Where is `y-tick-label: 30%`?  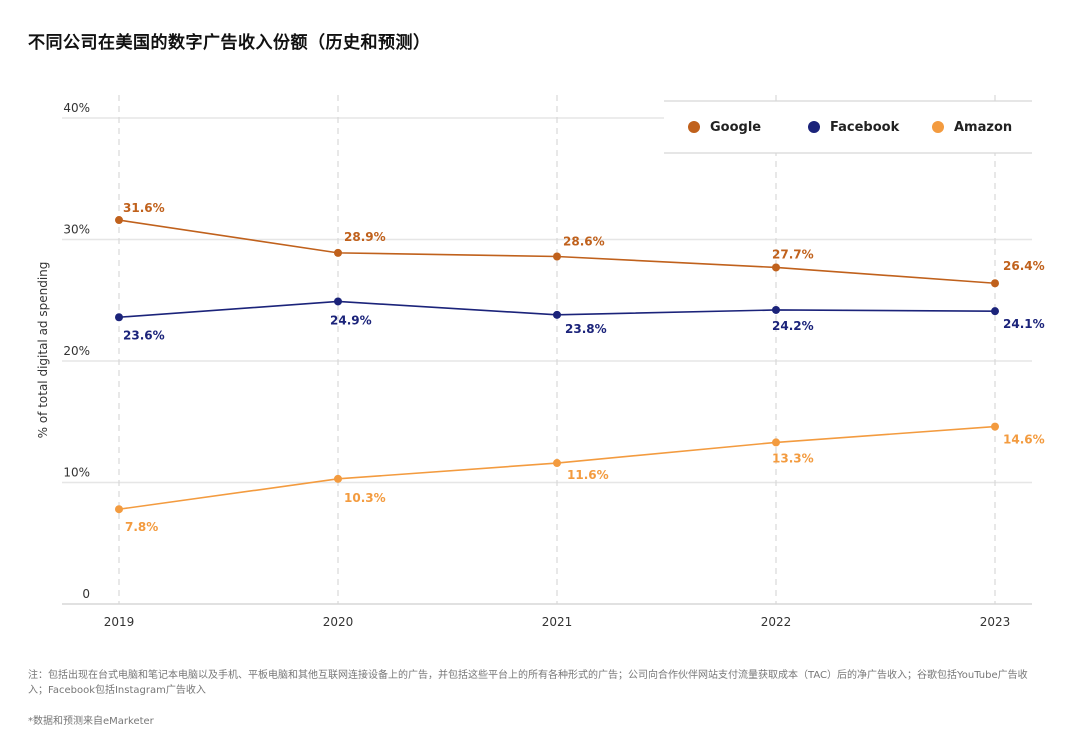
y-tick-label: 30% is located at coordinates (76, 230).